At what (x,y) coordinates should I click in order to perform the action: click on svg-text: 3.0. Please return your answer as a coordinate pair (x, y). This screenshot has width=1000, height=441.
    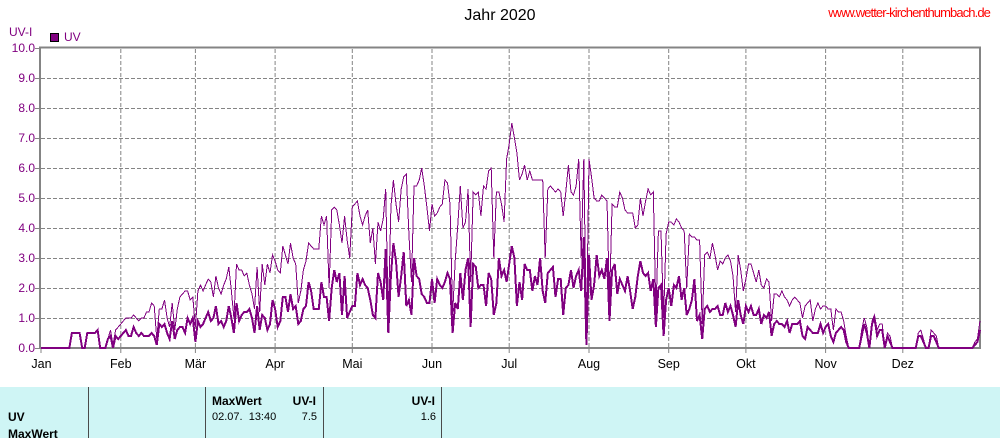
    Looking at the image, I should click on (26, 258).